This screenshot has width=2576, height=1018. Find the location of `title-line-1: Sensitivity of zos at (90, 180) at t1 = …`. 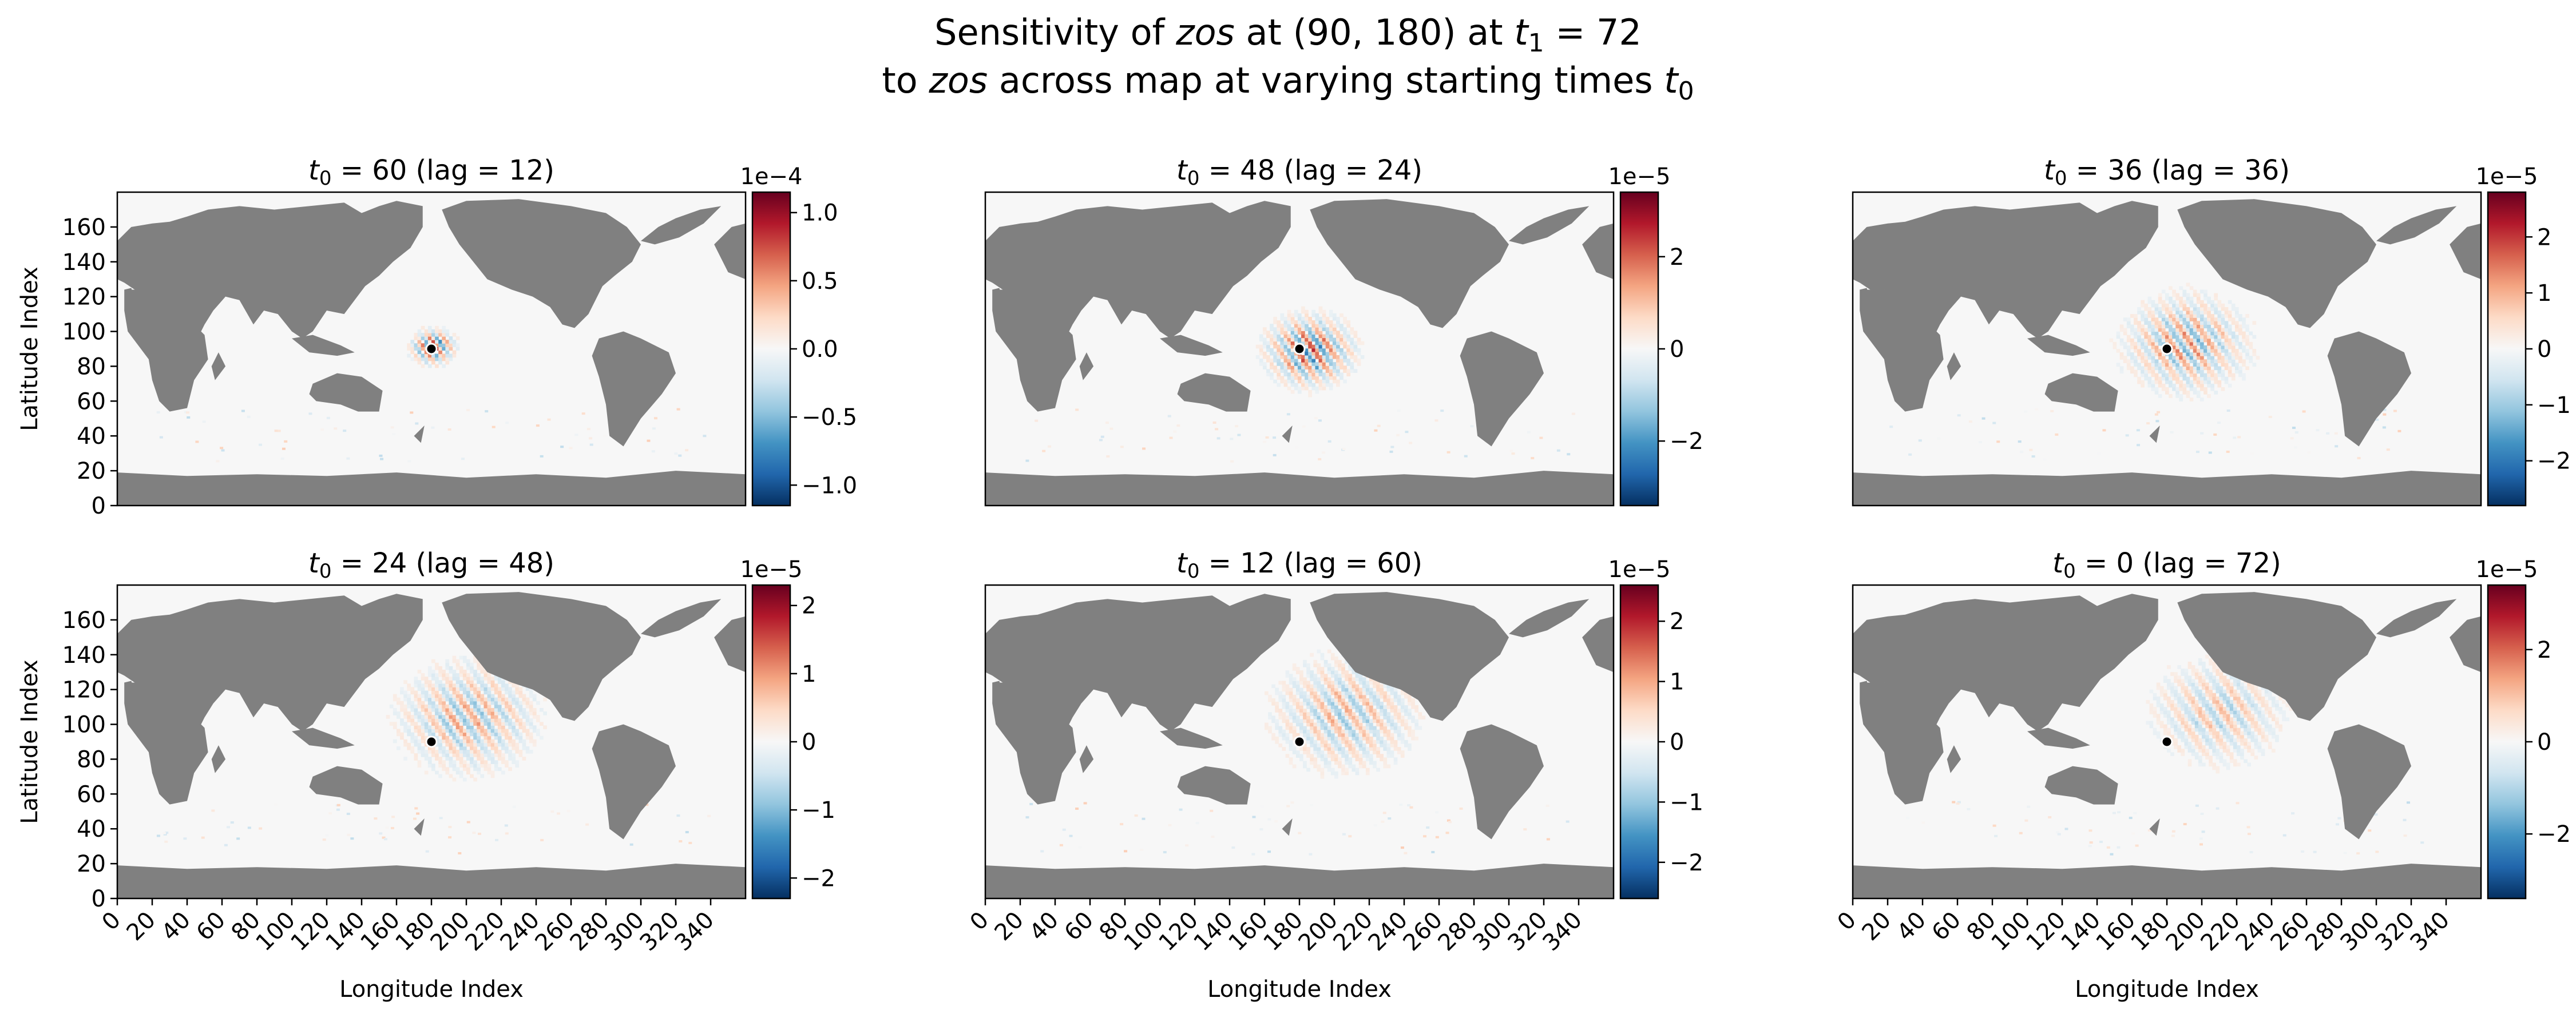

title-line-1: Sensitivity of zos at (90, 180) at t1 = … is located at coordinates (1288, 34).